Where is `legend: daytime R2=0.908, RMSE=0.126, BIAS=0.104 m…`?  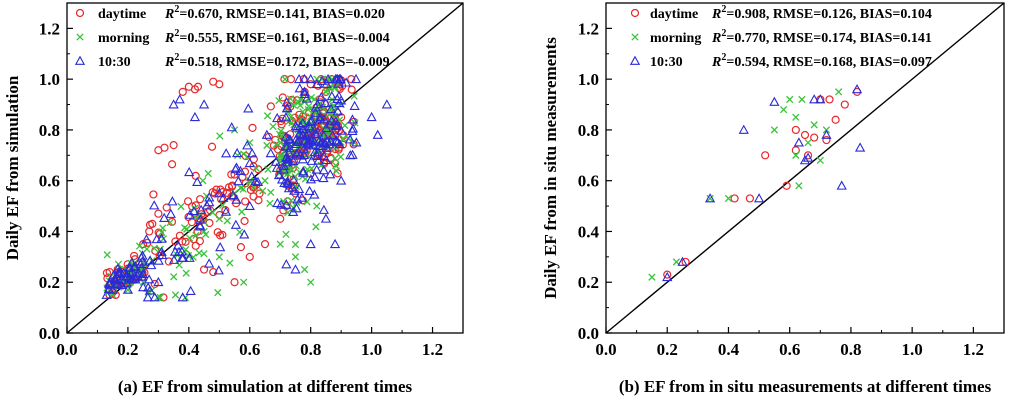
legend: daytime R2=0.908, RMSE=0.126, BIAS=0.104 m… is located at coordinates (780, 37).